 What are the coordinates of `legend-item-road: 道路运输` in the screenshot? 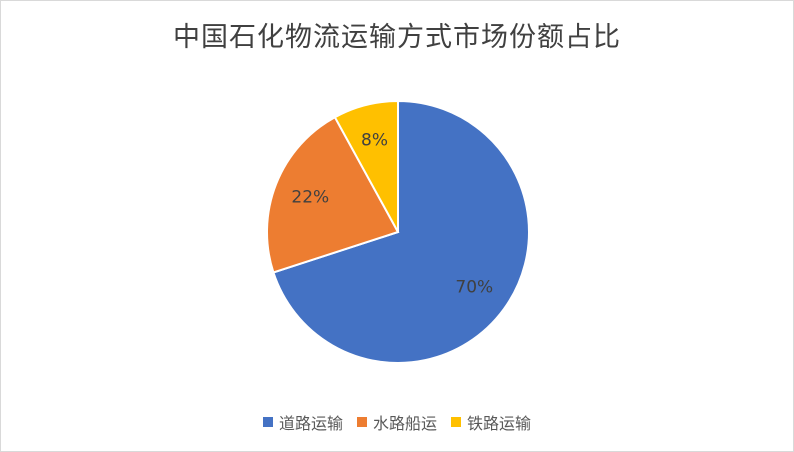 It's located at (302, 422).